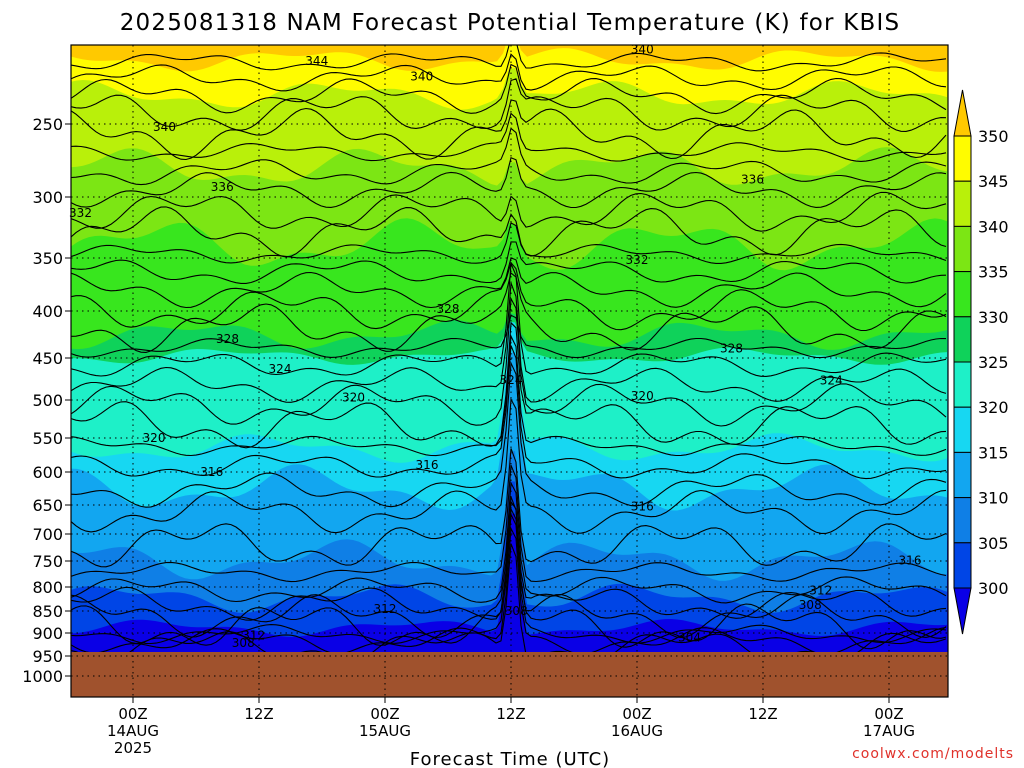 Image resolution: width=1024 pixels, height=768 pixels. What do you see at coordinates (510, 758) in the screenshot?
I see `x-axis-label: Forecast Time (UTC)` at bounding box center [510, 758].